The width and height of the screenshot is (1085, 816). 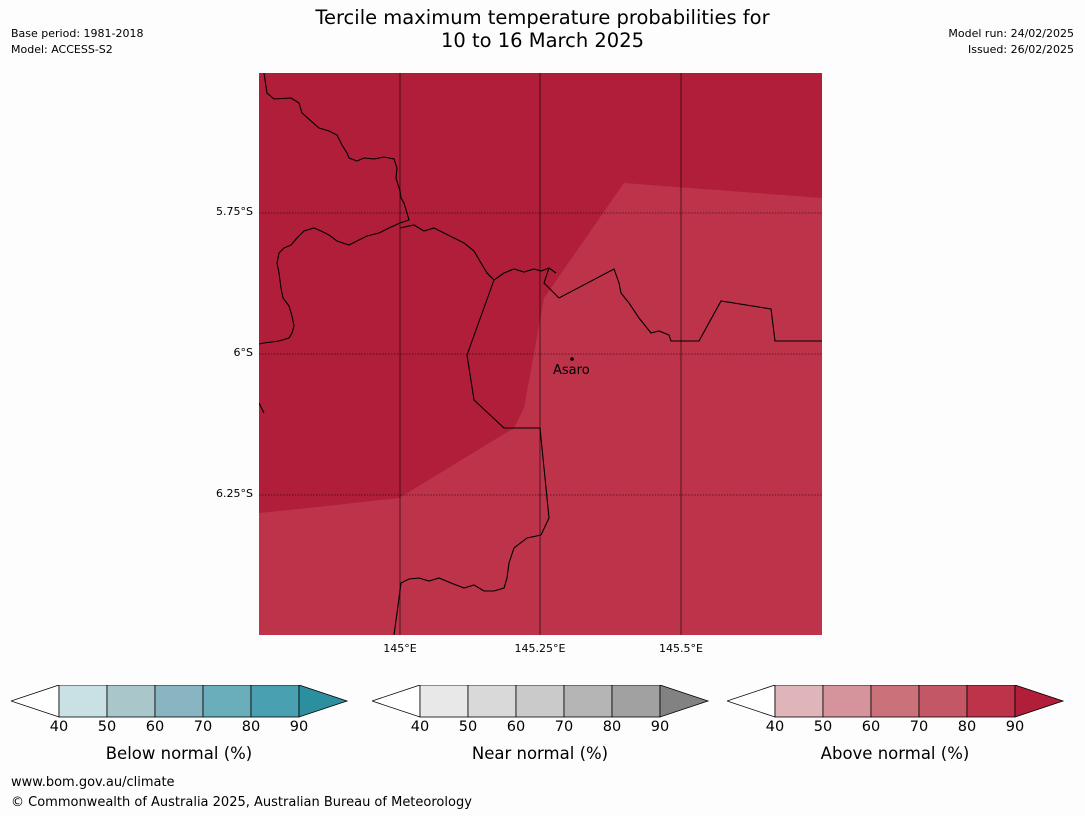 What do you see at coordinates (660, 727) in the screenshot?
I see `near-normal-tick-label: 90` at bounding box center [660, 727].